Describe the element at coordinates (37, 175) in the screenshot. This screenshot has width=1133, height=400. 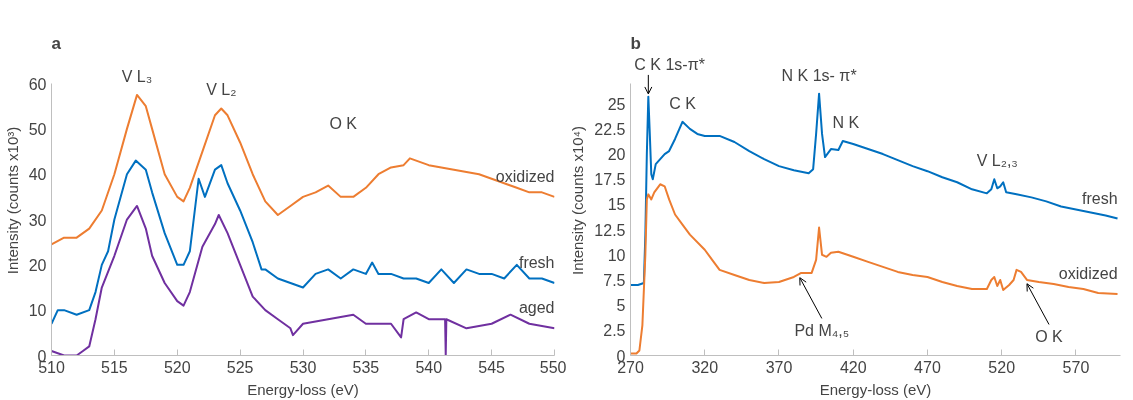
I see `y-tick-label: 40` at that location.